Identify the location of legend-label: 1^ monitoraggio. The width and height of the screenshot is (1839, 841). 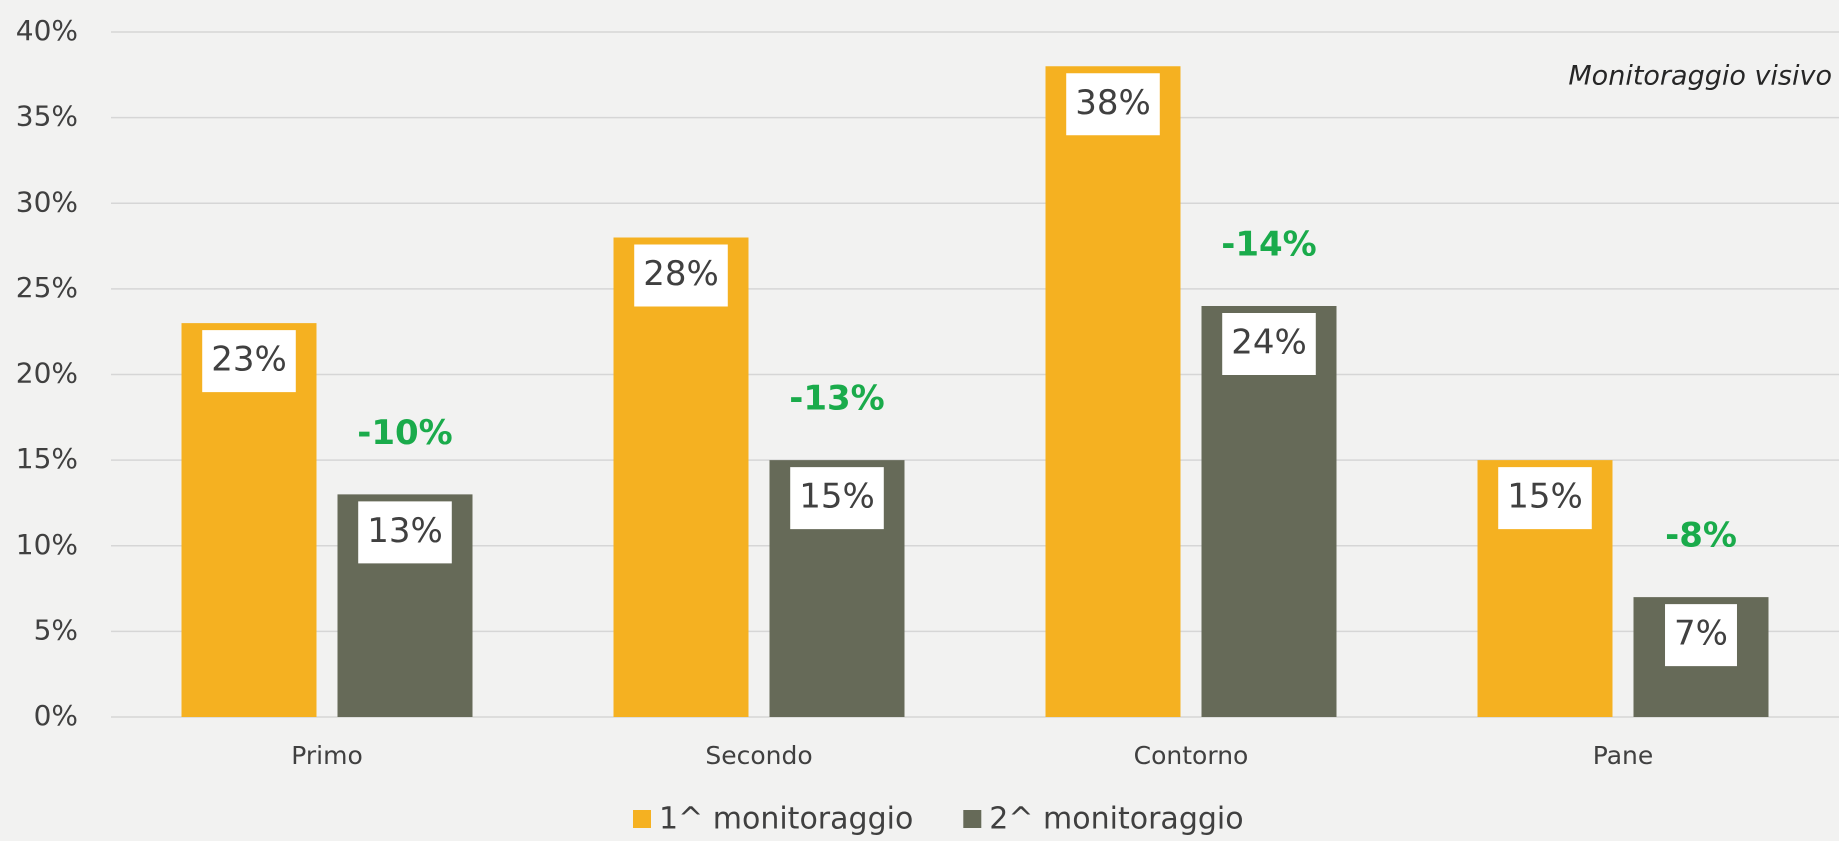
(786, 819).